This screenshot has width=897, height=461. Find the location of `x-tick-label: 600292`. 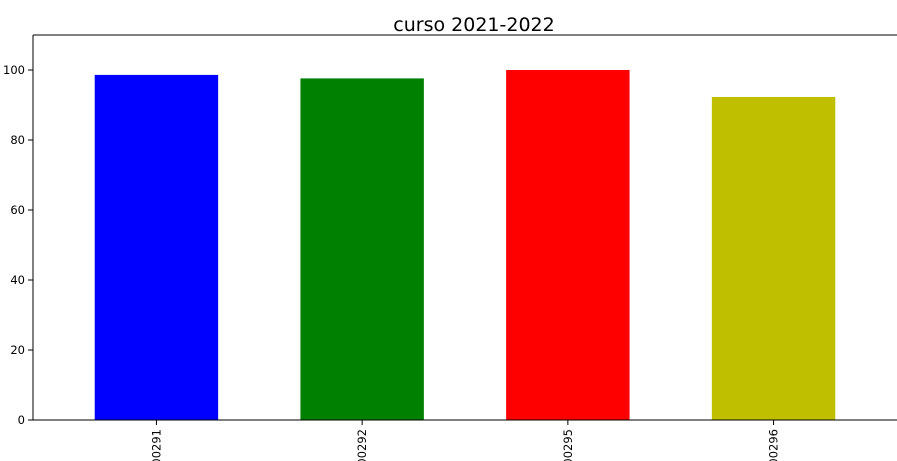

x-tick-label: 600292 is located at coordinates (362, 445).